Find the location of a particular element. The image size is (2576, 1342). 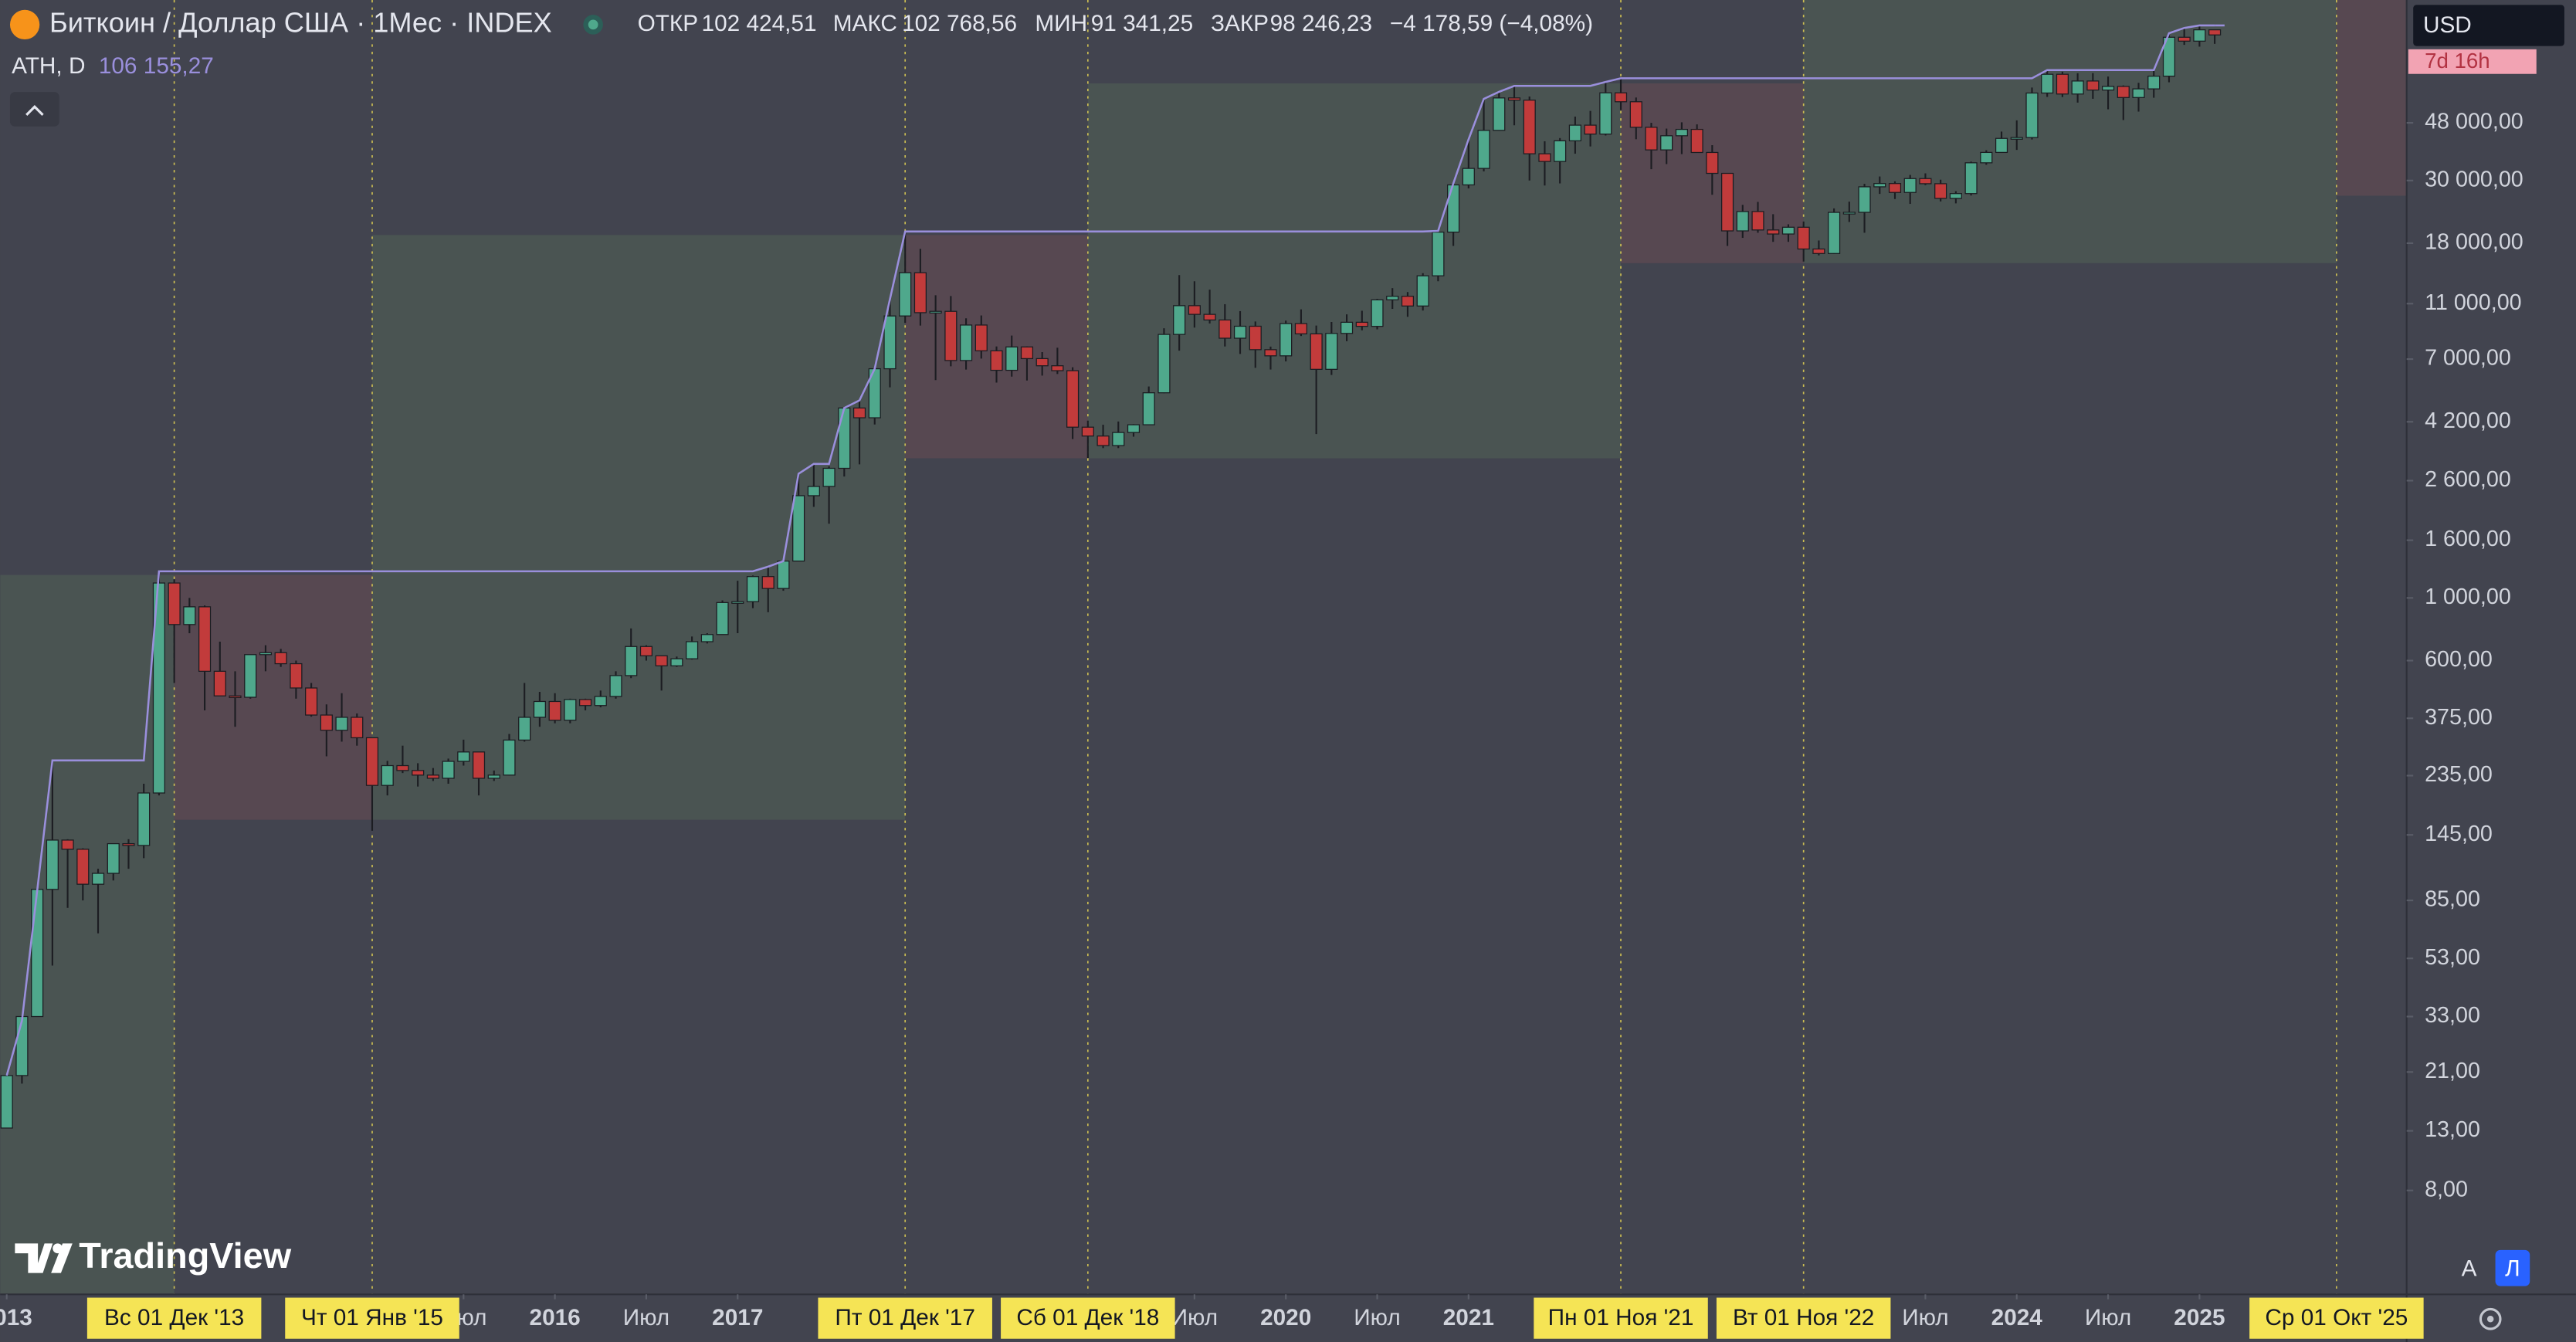

log-button-bg is located at coordinates (2512, 1267).